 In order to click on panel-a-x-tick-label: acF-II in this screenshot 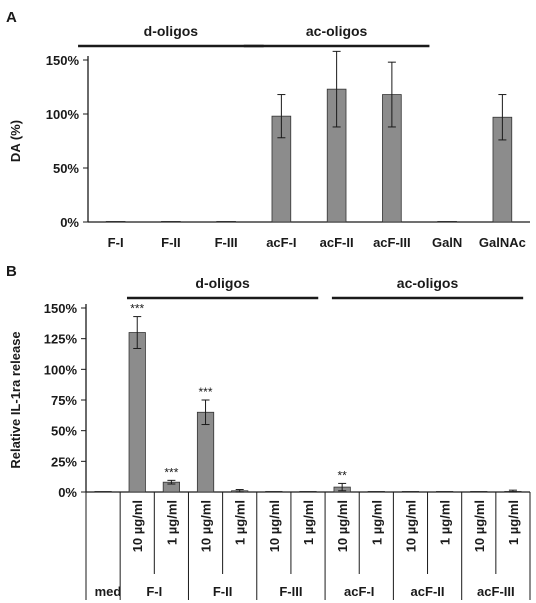, I will do `click(337, 242)`.